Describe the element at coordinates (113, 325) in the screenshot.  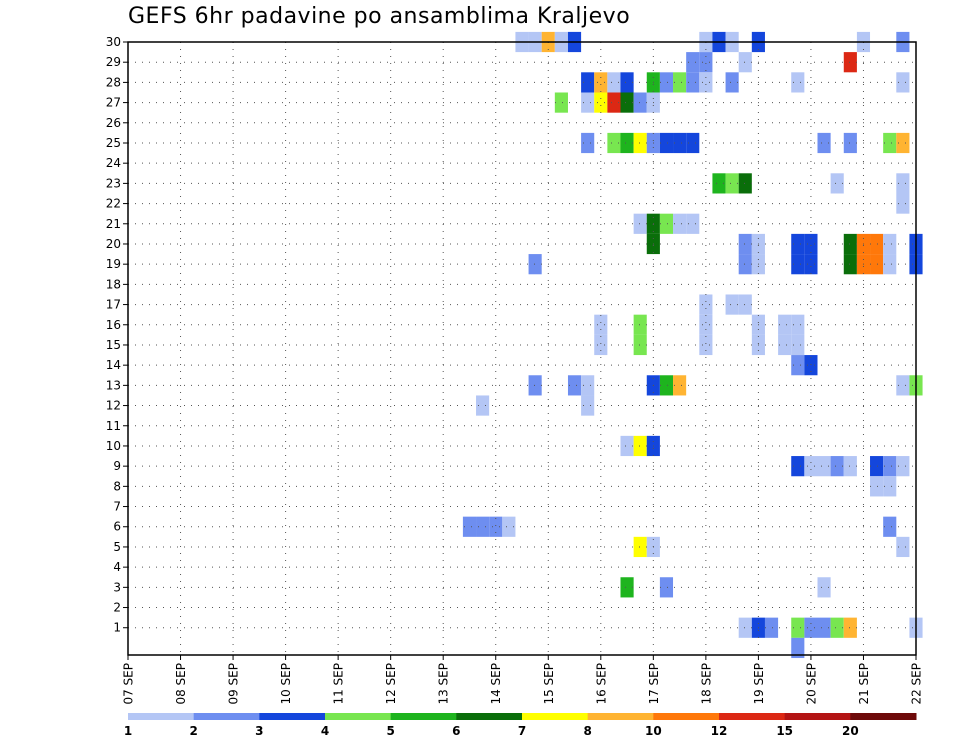
I see `y-tick-label: 16` at that location.